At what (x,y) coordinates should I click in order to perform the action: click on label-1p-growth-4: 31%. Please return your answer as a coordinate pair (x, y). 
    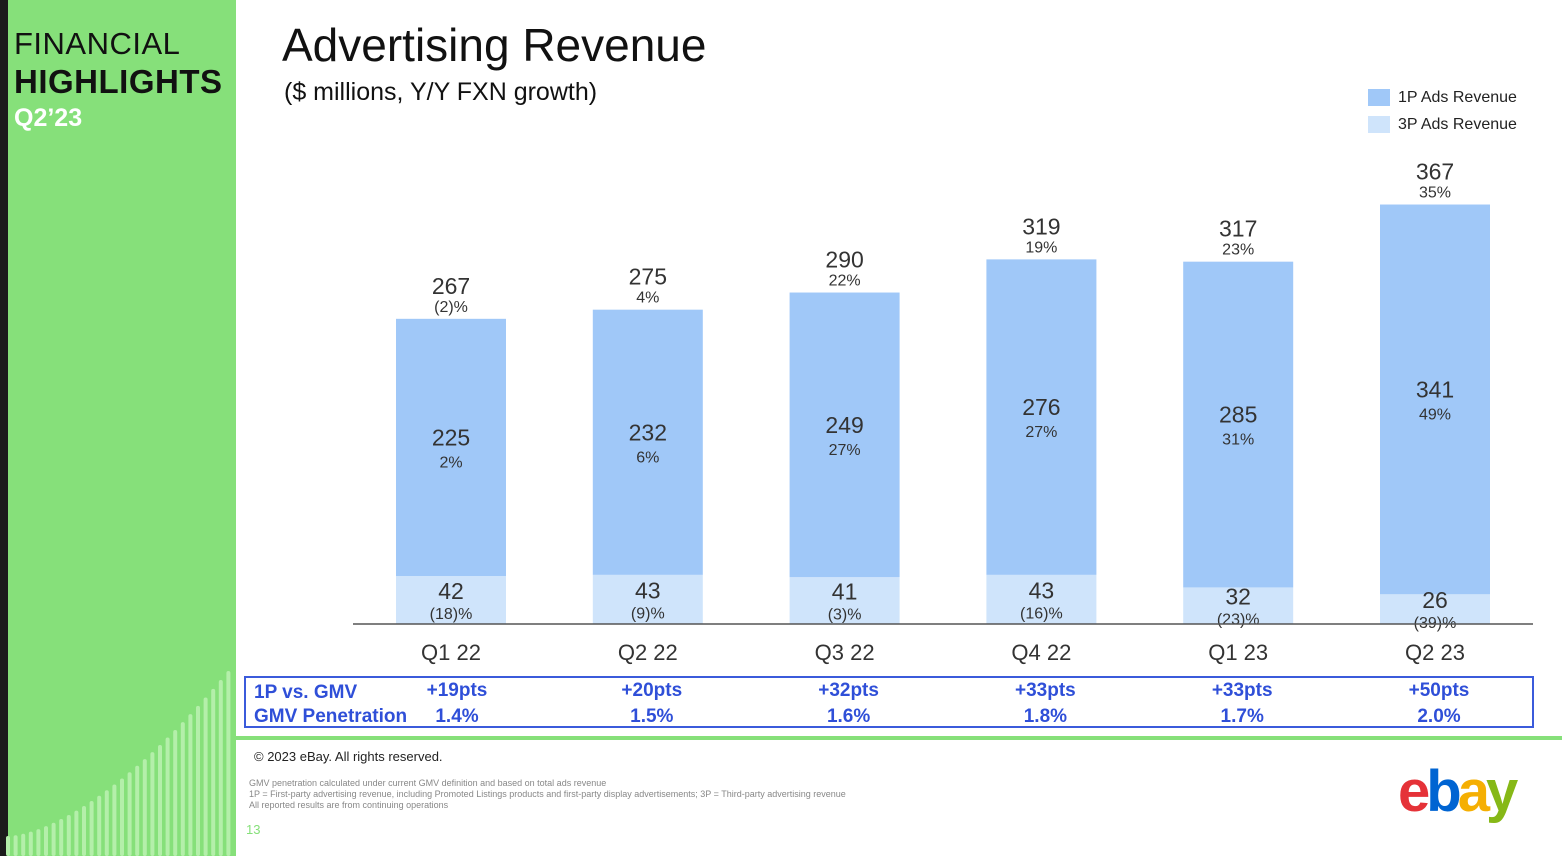
    Looking at the image, I should click on (1238, 440).